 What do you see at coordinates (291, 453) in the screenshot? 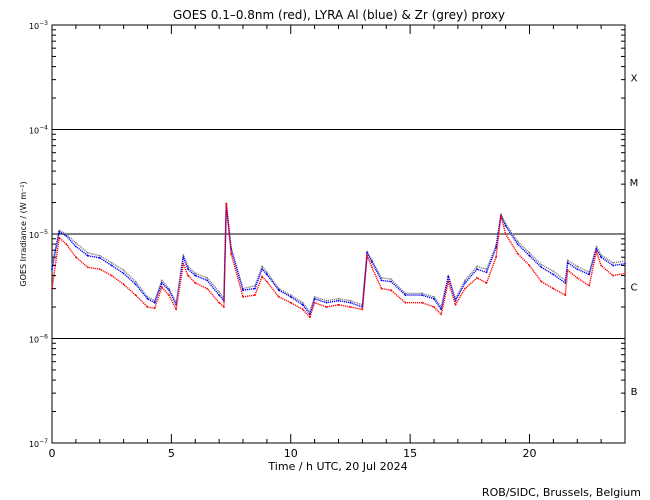
I see `x-tick-label: 10` at bounding box center [291, 453].